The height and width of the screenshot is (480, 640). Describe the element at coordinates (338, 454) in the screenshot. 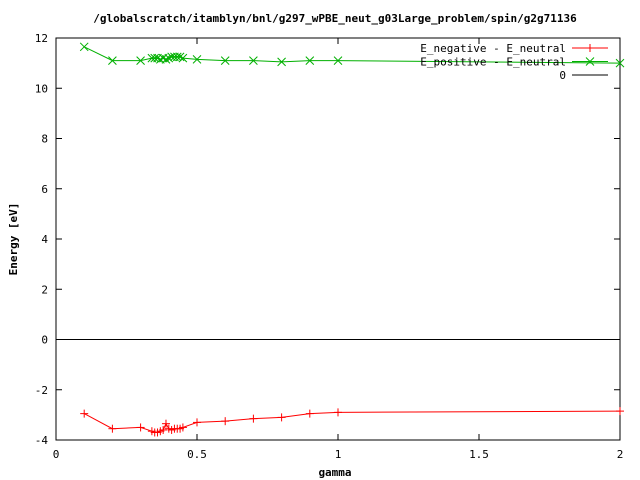

I see `x-tick-label: 1` at that location.